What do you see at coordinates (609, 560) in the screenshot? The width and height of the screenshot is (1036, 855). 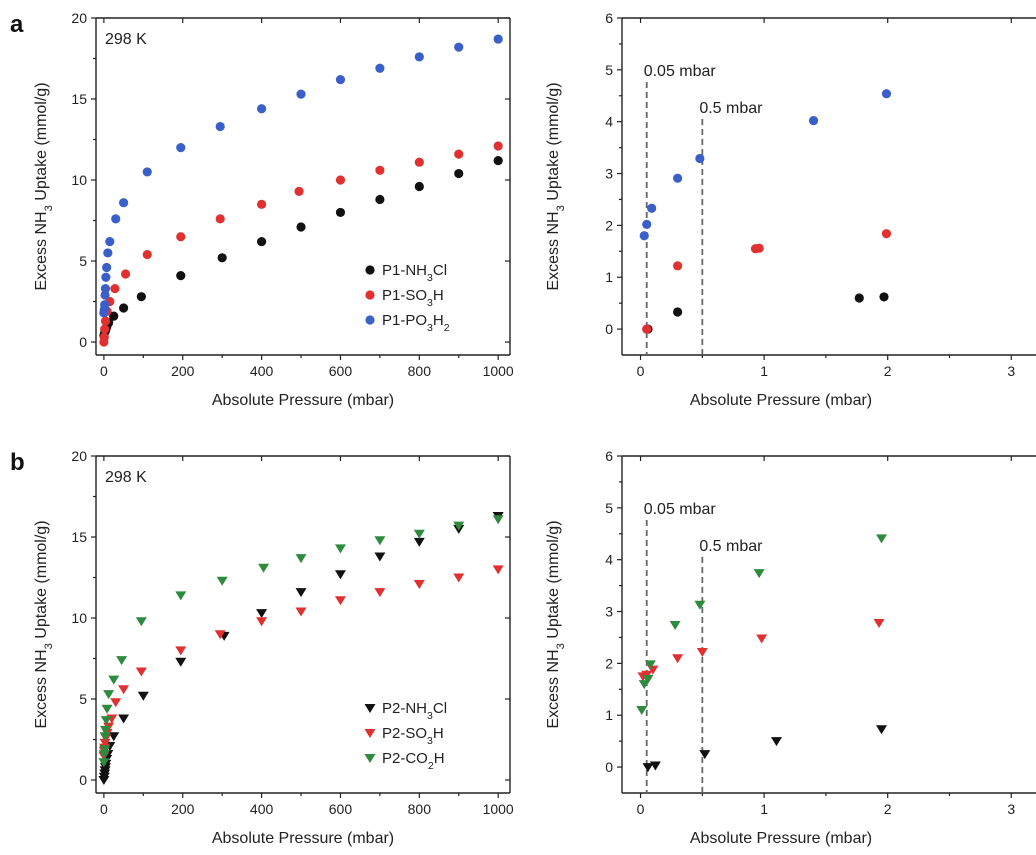 I see `y-tick-label: 4` at bounding box center [609, 560].